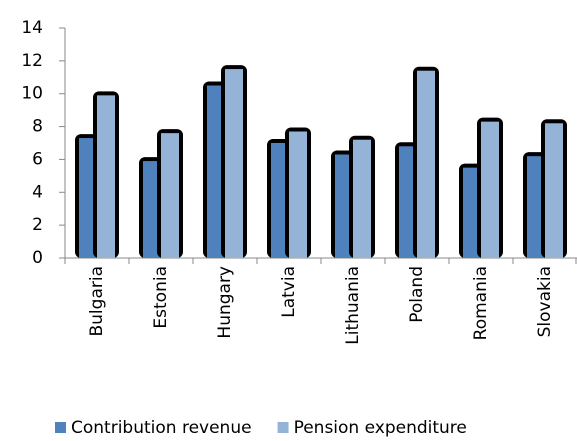 This screenshot has height=441, width=577. What do you see at coordinates (289, 292) in the screenshot?
I see `x-tick-label: Latvia` at bounding box center [289, 292].